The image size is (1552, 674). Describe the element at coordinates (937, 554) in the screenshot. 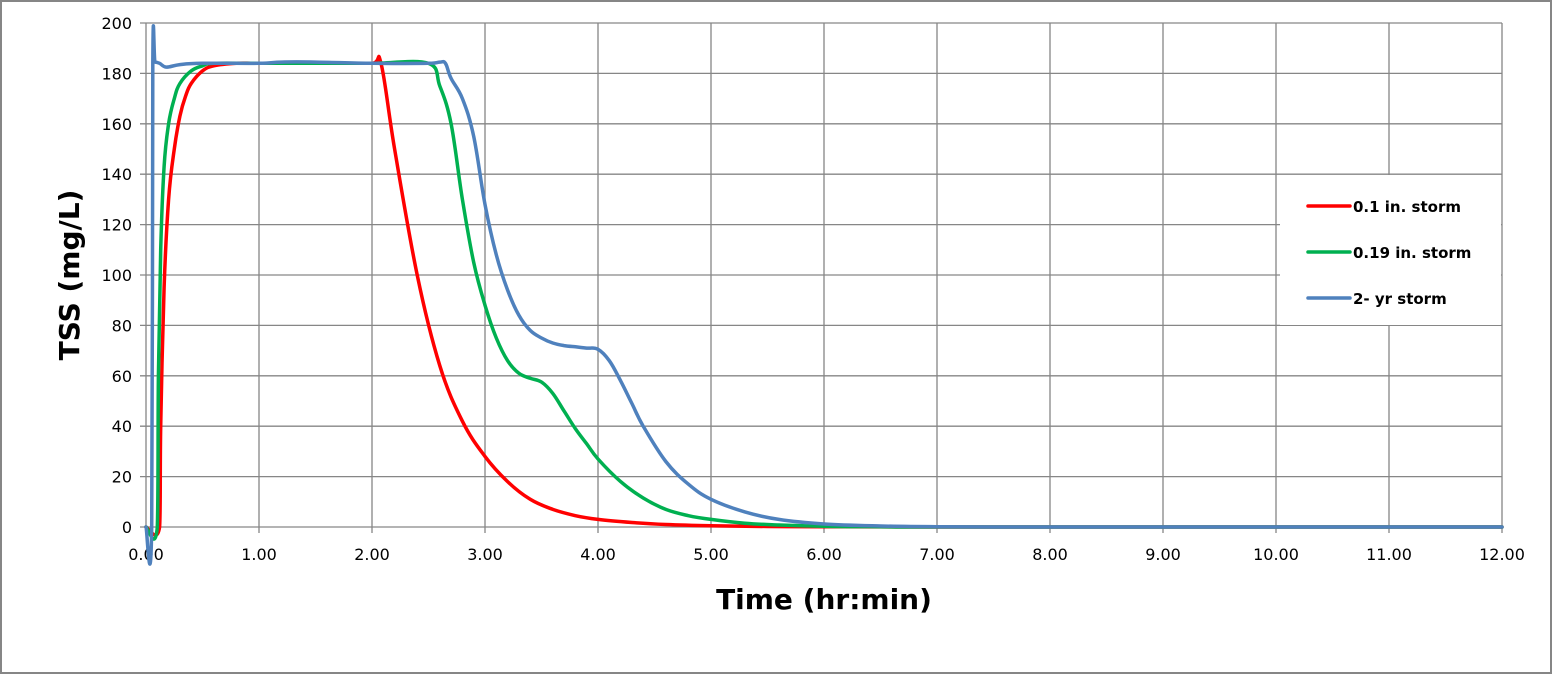

I see `x-tick-label: 7.00` at that location.